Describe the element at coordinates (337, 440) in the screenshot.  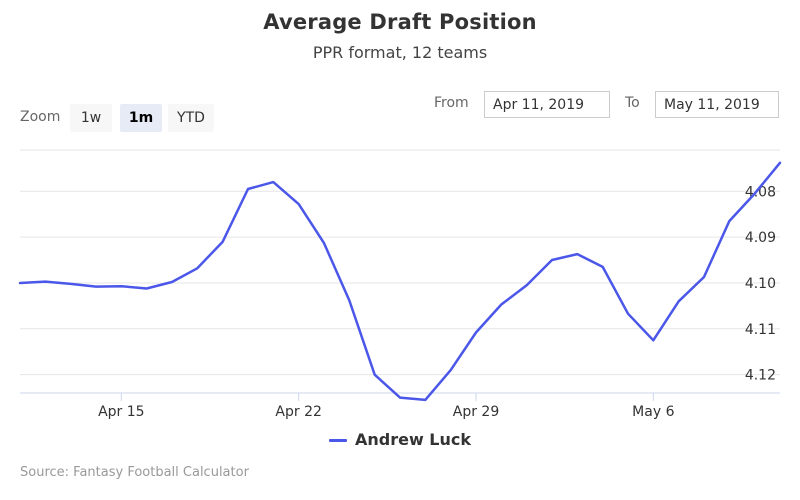
I see `legend-swatch` at that location.